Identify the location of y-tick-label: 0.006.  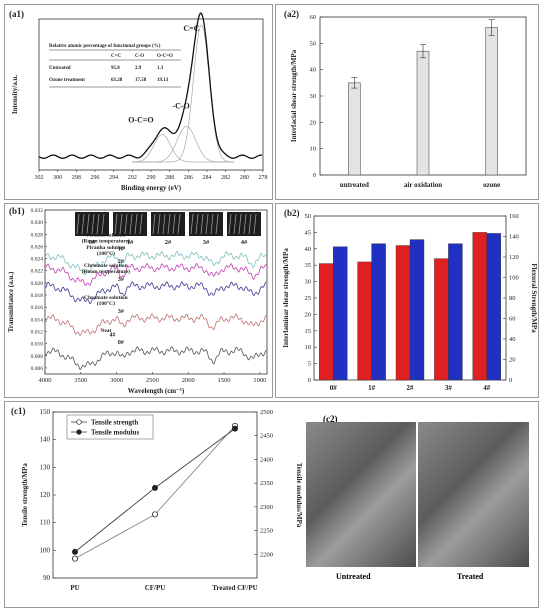
(37, 369).